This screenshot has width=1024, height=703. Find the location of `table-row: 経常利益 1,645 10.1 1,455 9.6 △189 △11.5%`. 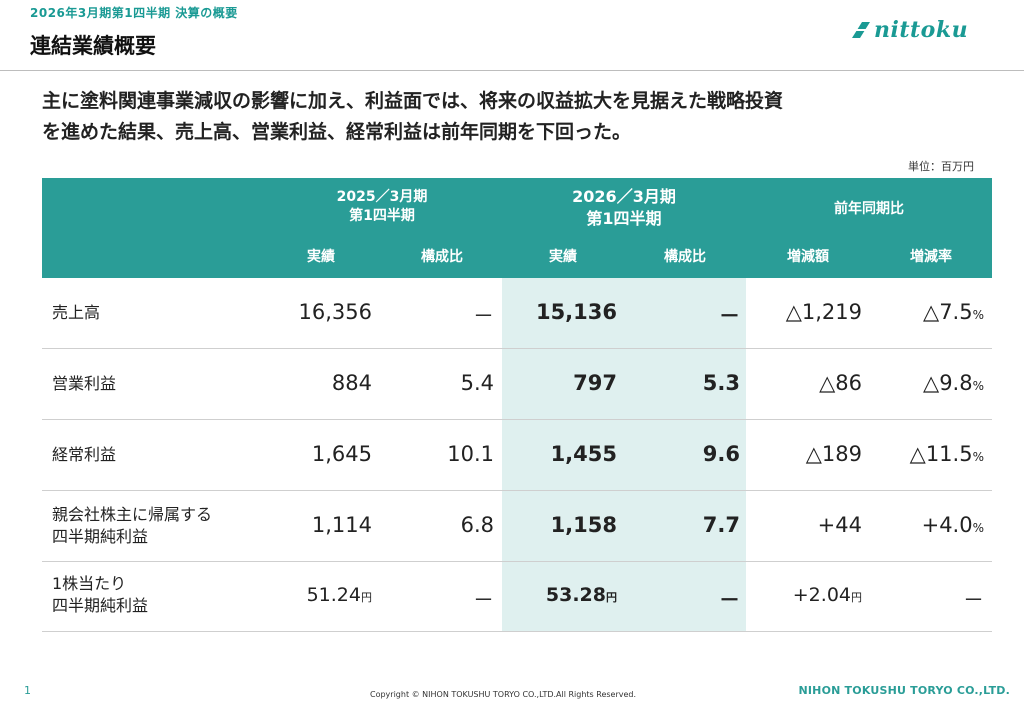

table-row: 経常利益 1,645 10.1 1,455 9.6 △189 △11.5% is located at coordinates (517, 455).